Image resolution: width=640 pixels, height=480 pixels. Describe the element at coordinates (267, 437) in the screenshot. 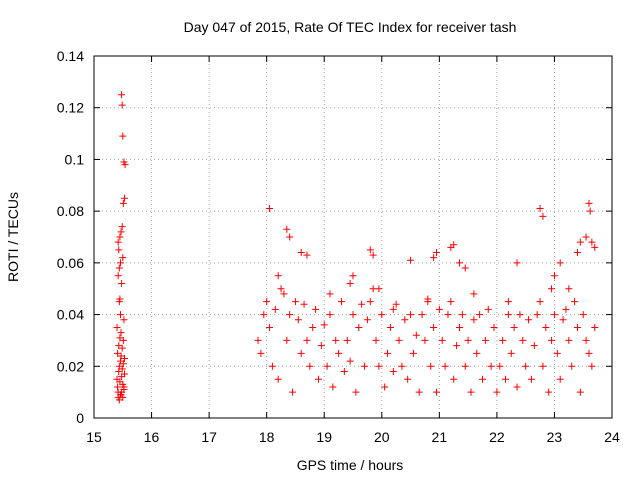

I see `x-tick-label: 18` at that location.